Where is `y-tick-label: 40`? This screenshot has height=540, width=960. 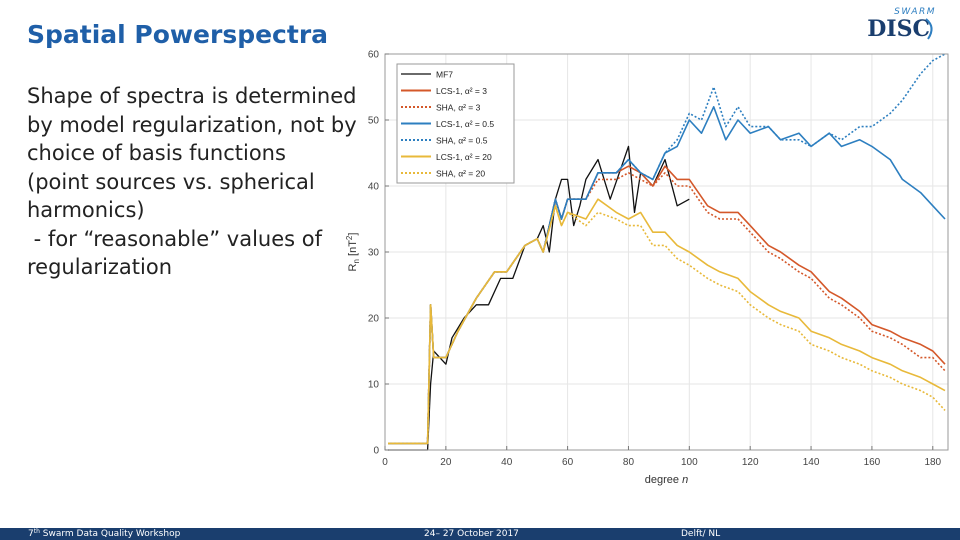
y-tick-label: 40 is located at coordinates (374, 187).